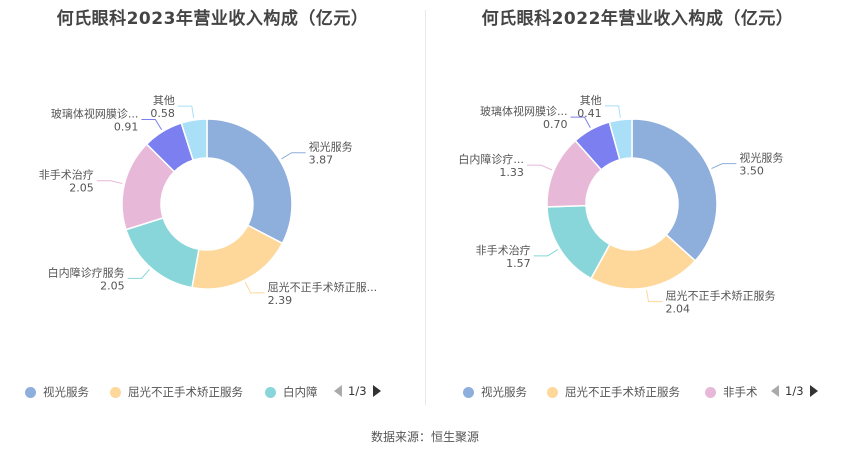  I want to click on legend-item: 非手术, so click(731, 392).